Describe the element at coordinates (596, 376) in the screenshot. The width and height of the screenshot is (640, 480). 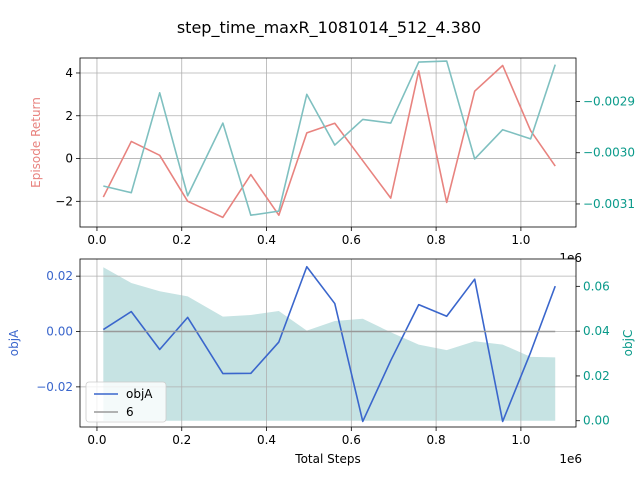
I see `y2-tick-label: 0.02` at that location.